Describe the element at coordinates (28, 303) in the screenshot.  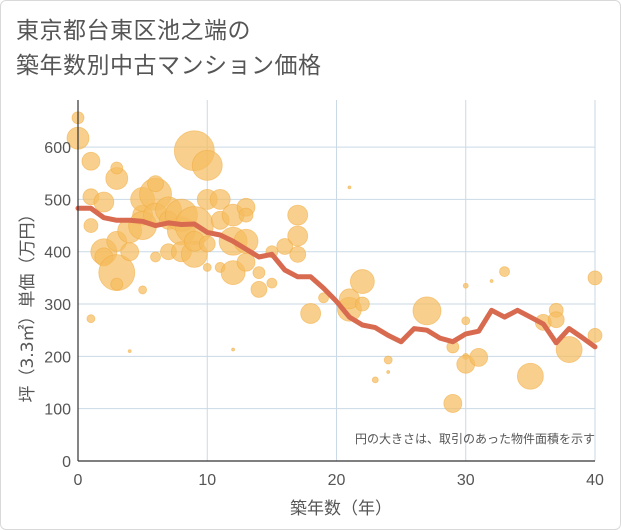
I see `y-axis-title: 坪（3.3㎡）単価（万円）` at that location.